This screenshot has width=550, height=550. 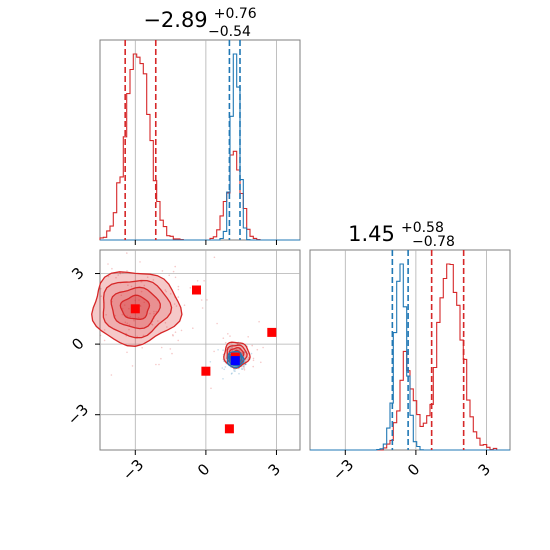 What do you see at coordinates (133, 470) in the screenshot?
I see `x-tick-label: −3` at bounding box center [133, 470].